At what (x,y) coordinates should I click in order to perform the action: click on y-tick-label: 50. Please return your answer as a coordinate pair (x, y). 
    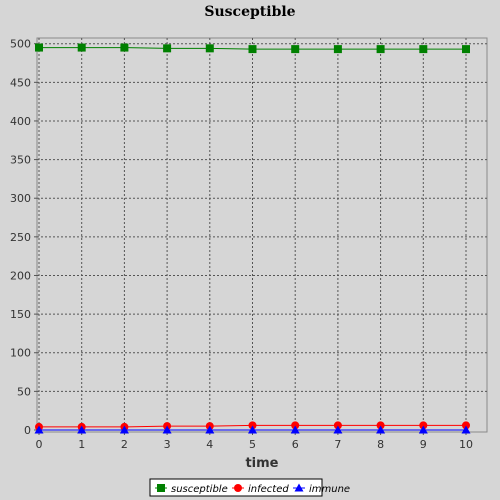
    Looking at the image, I should click on (24, 391).